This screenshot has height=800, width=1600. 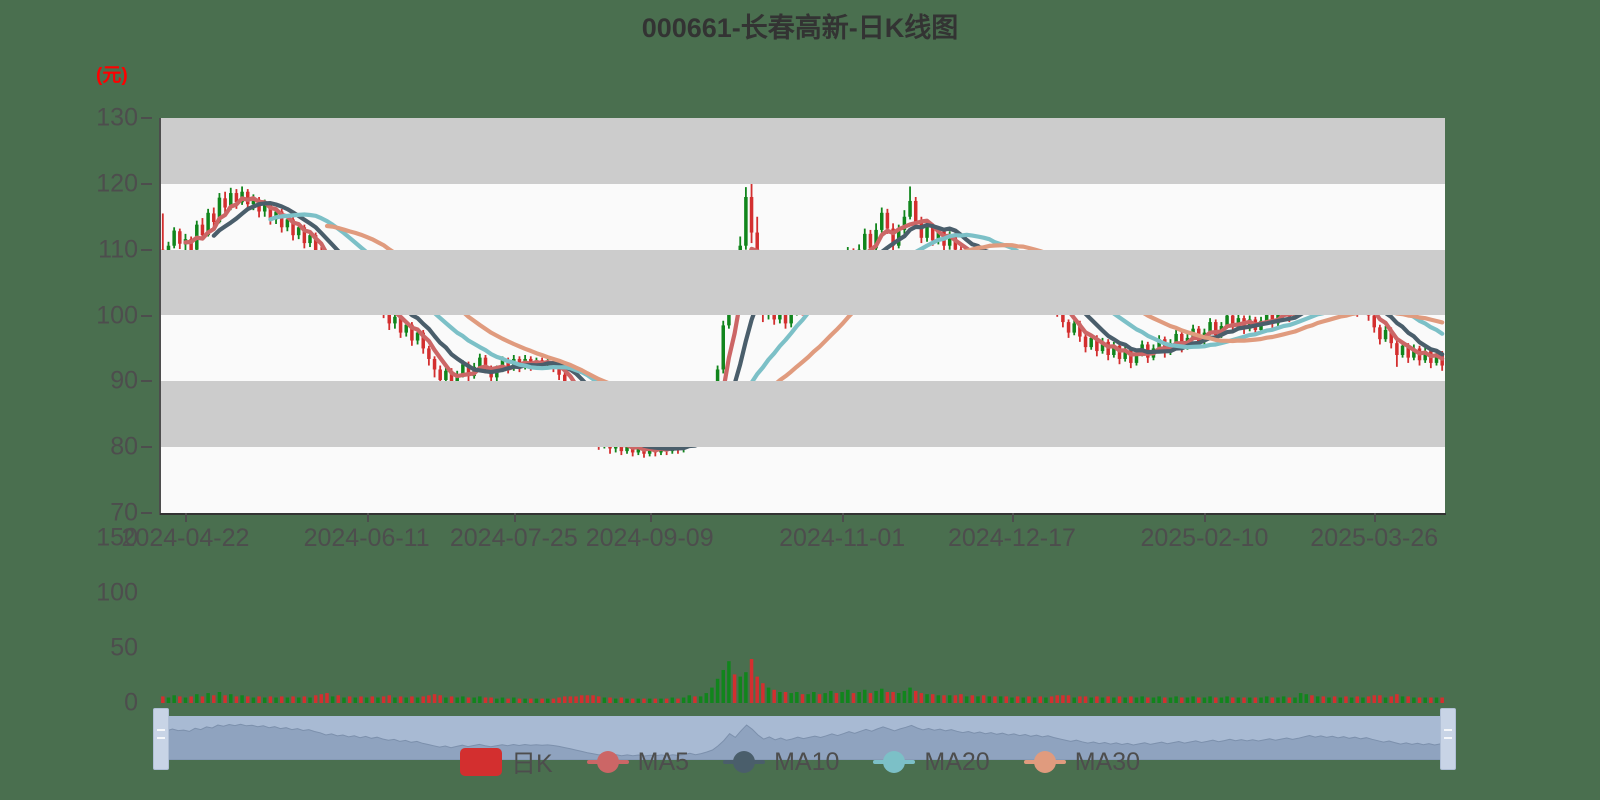 What do you see at coordinates (124, 380) in the screenshot?
I see `price-y-tick-label: 90` at bounding box center [124, 380].